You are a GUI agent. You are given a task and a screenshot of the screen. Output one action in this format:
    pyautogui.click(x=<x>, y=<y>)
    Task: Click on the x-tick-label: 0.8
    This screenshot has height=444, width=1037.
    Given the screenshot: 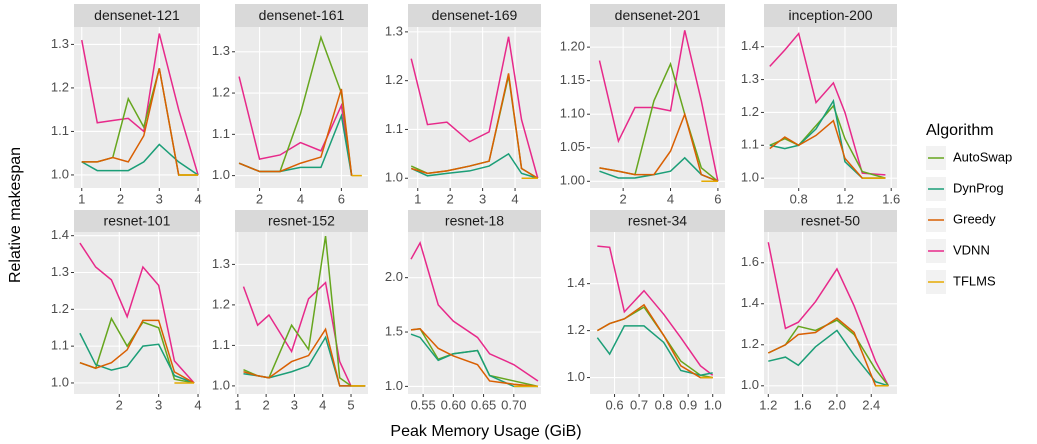 What is the action you would take?
    pyautogui.click(x=799, y=198)
    